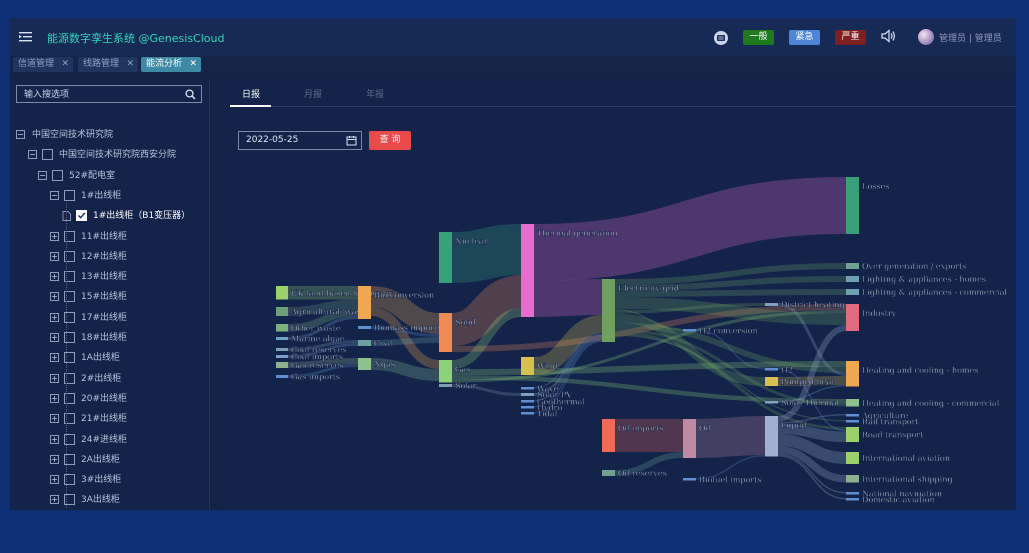 The image size is (1029, 553). I want to click on tree-node: +1A出线柜, so click(129, 358).